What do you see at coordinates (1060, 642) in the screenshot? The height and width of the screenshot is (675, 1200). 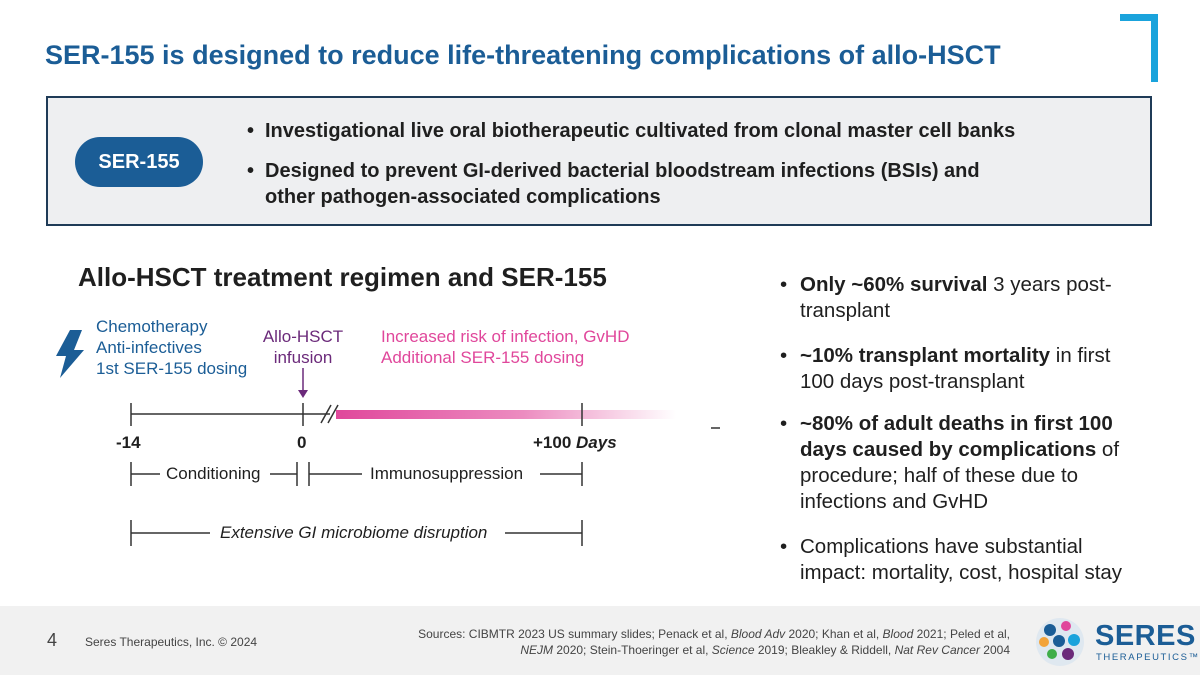 I see `seres-logo-icon` at bounding box center [1060, 642].